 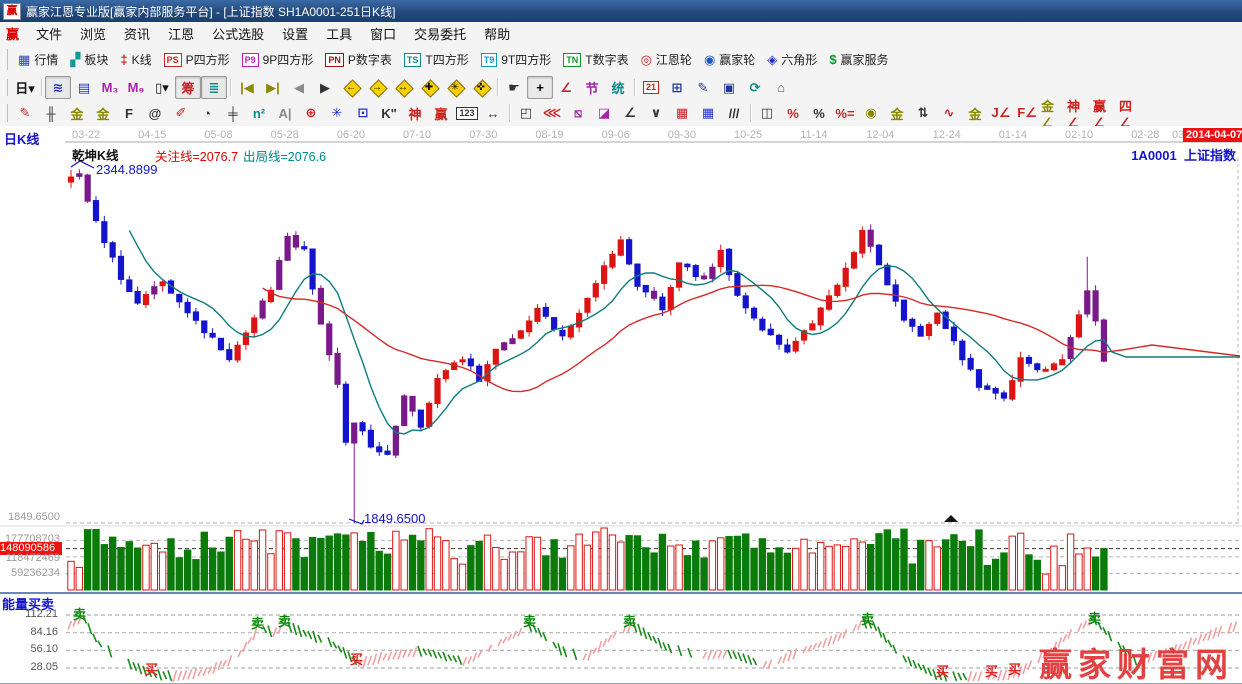 I want to click on nav-first-button: |◀, so click(x=247, y=87).